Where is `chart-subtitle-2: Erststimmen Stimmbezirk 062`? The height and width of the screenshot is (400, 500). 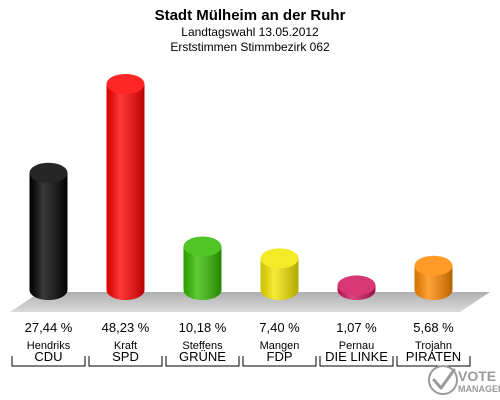
chart-subtitle-2: Erststimmen Stimmbezirk 062 is located at coordinates (250, 47).